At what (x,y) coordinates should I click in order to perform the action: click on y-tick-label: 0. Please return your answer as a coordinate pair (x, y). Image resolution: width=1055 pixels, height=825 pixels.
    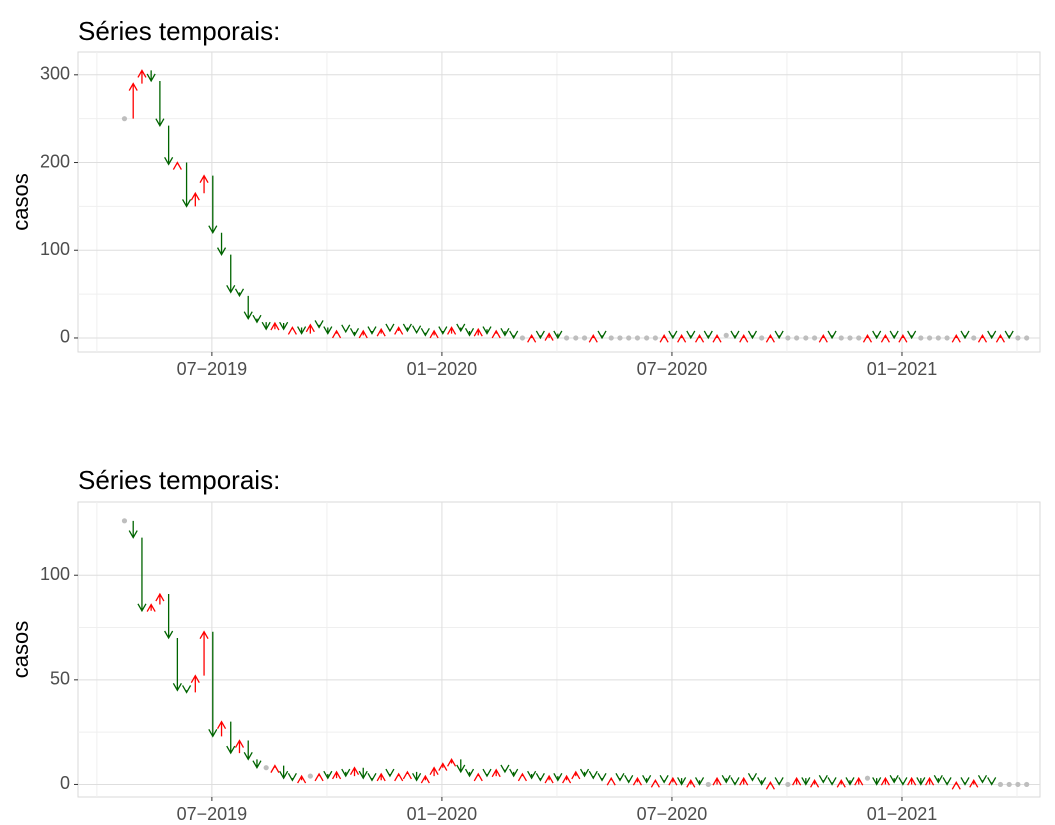
    Looking at the image, I should click on (65, 337).